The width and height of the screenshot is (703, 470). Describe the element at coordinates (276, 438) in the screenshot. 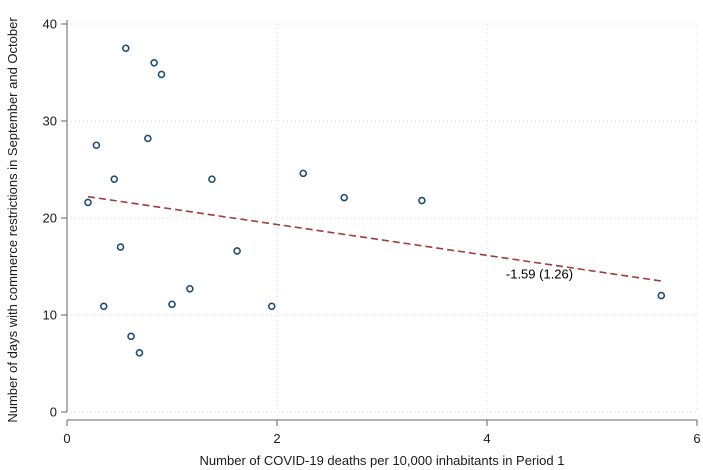

I see `x-tick-label: 2` at that location.